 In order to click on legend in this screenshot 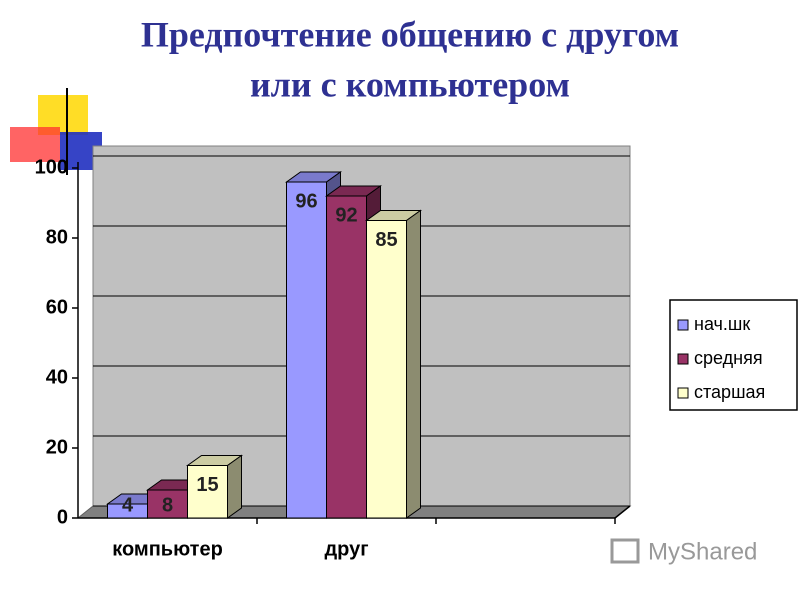, I will do `click(733, 355)`.